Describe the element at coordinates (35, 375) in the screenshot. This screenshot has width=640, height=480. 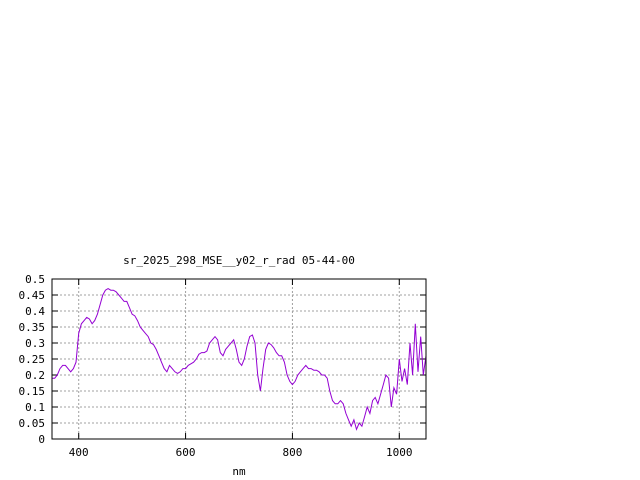
I see `y-tick-label: 0.2` at that location.